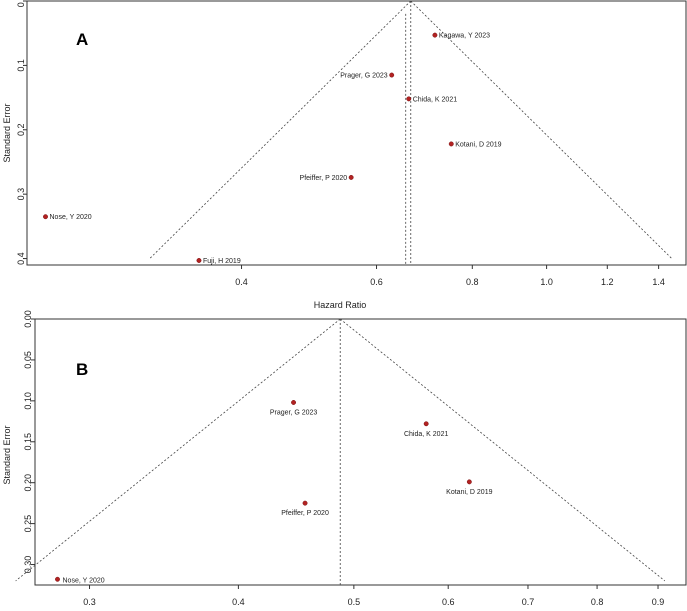  What do you see at coordinates (528, 602) in the screenshot?
I see `x-tick-label: 0.7` at bounding box center [528, 602].